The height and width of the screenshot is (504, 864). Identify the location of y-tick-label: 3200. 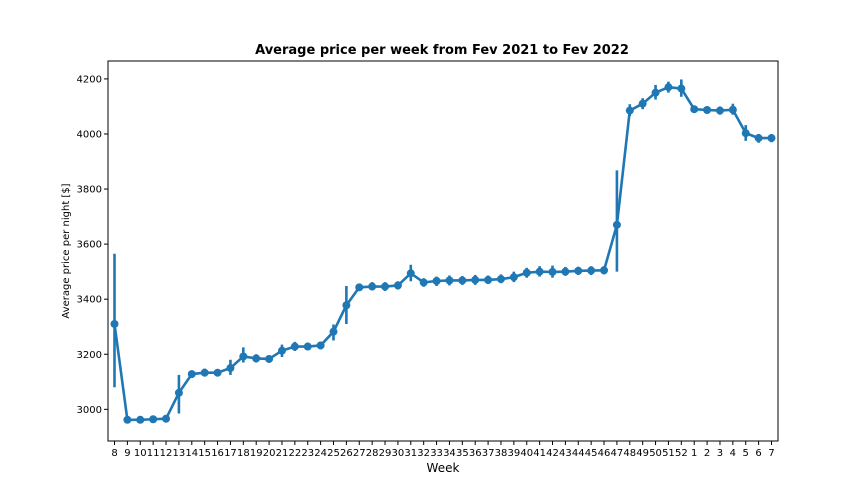
(89, 355).